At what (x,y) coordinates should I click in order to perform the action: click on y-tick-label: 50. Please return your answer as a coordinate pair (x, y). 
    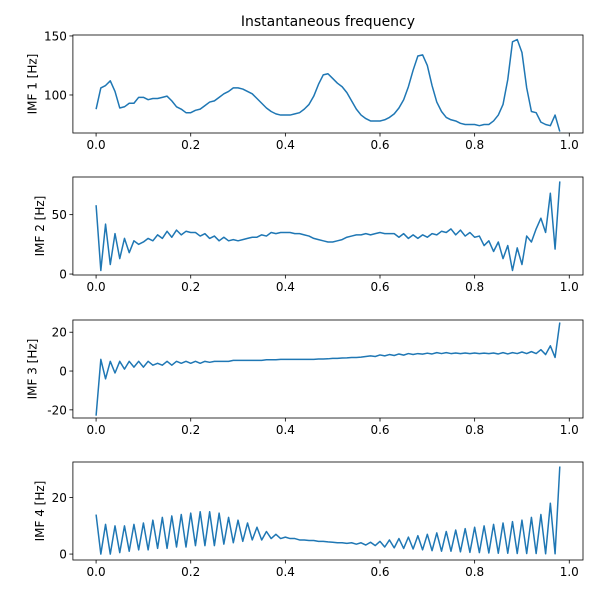
    Looking at the image, I should click on (59, 215).